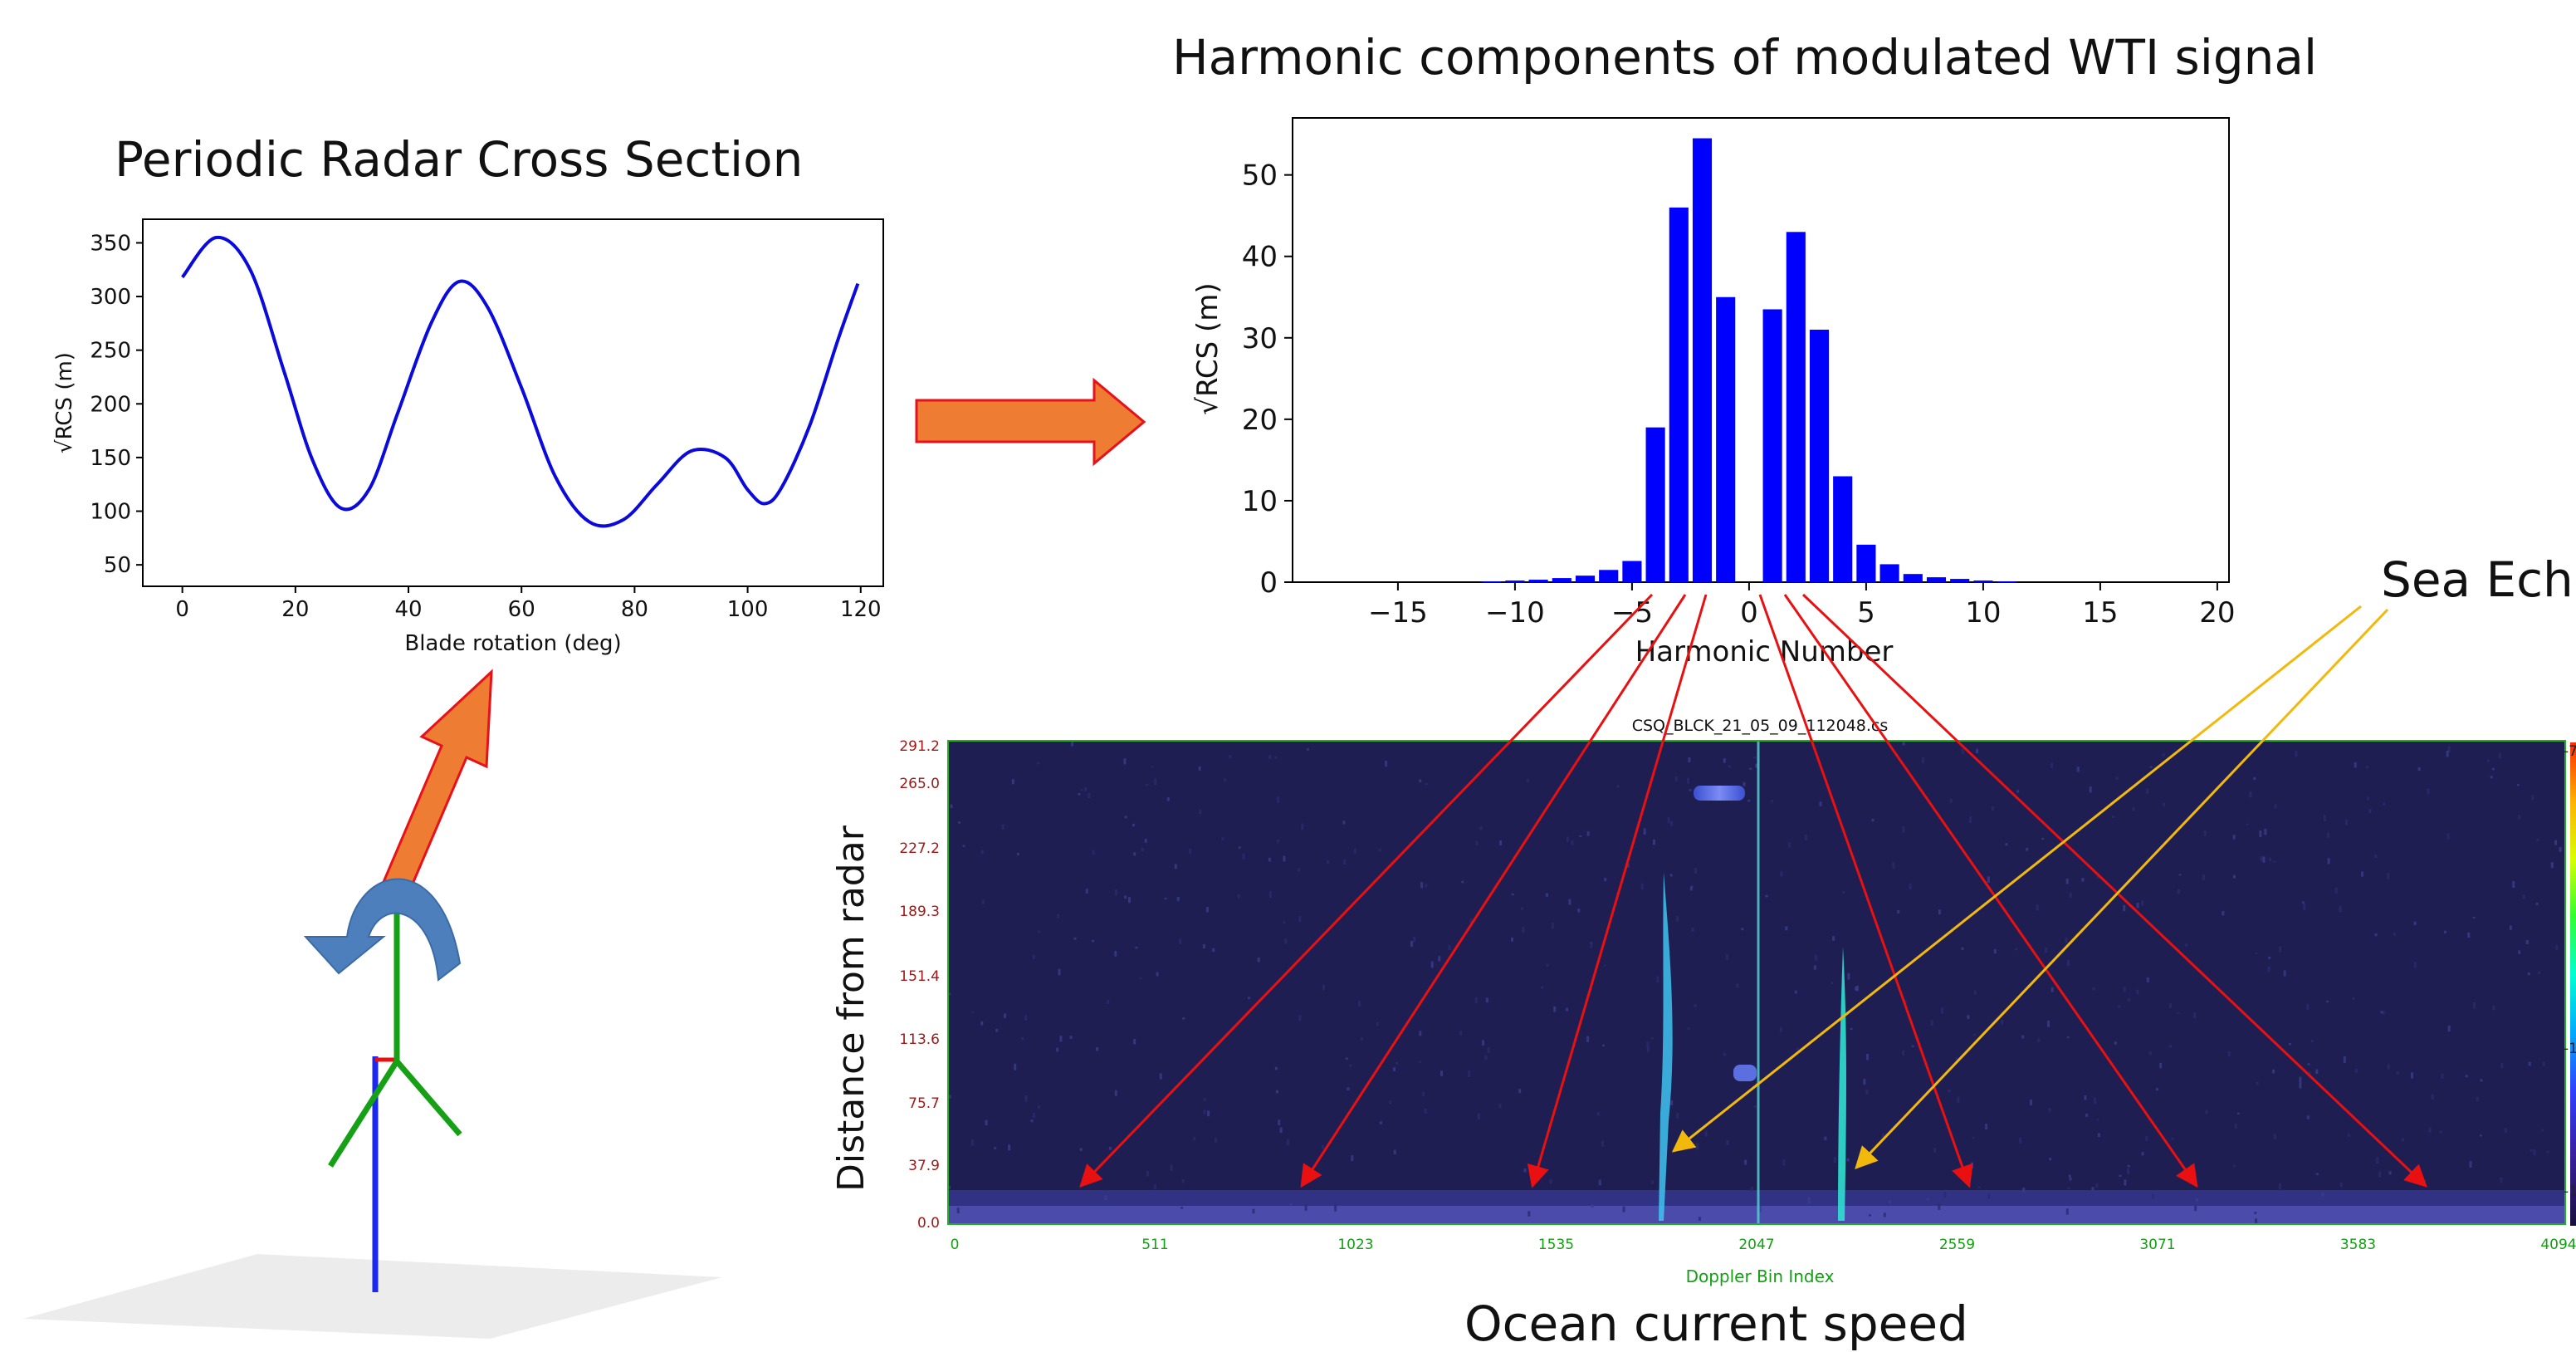 The image size is (2576, 1352). What do you see at coordinates (1260, 502) in the screenshot?
I see `harmonic-y-tick-label: 10` at bounding box center [1260, 502].